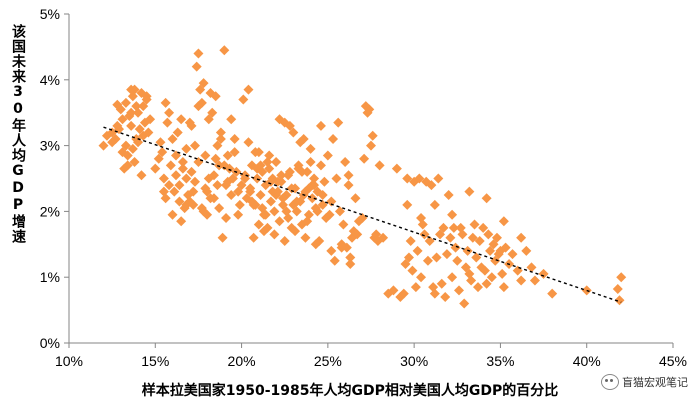  Describe the element at coordinates (50, 343) in the screenshot. I see `y-tick-label: 0%` at that location.